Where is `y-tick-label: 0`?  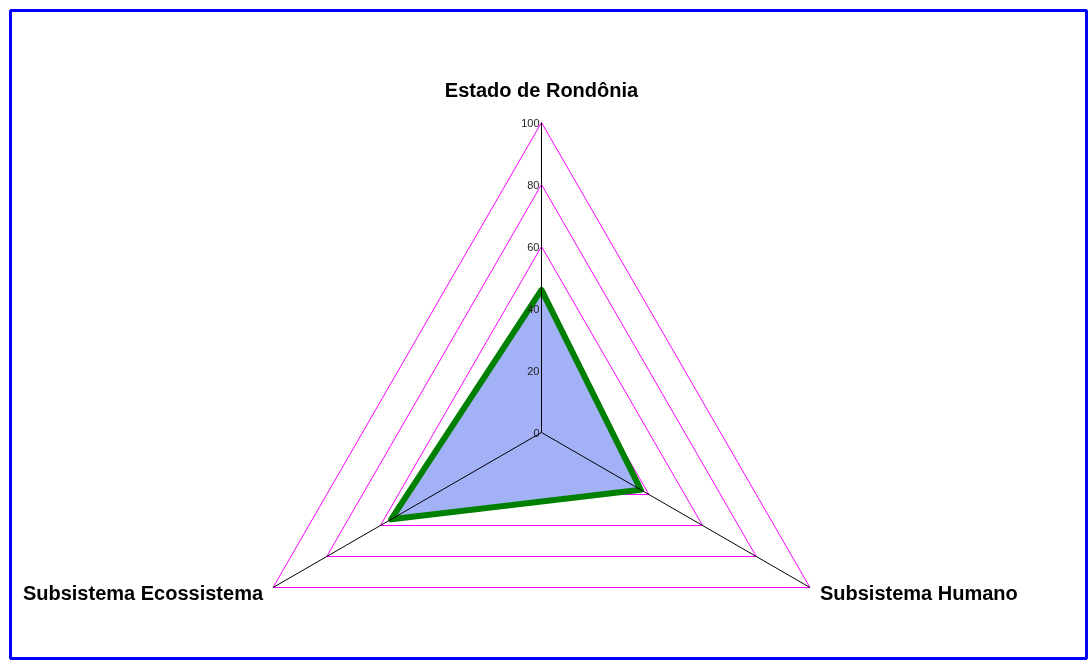 y-tick-label: 0 is located at coordinates (536, 432).